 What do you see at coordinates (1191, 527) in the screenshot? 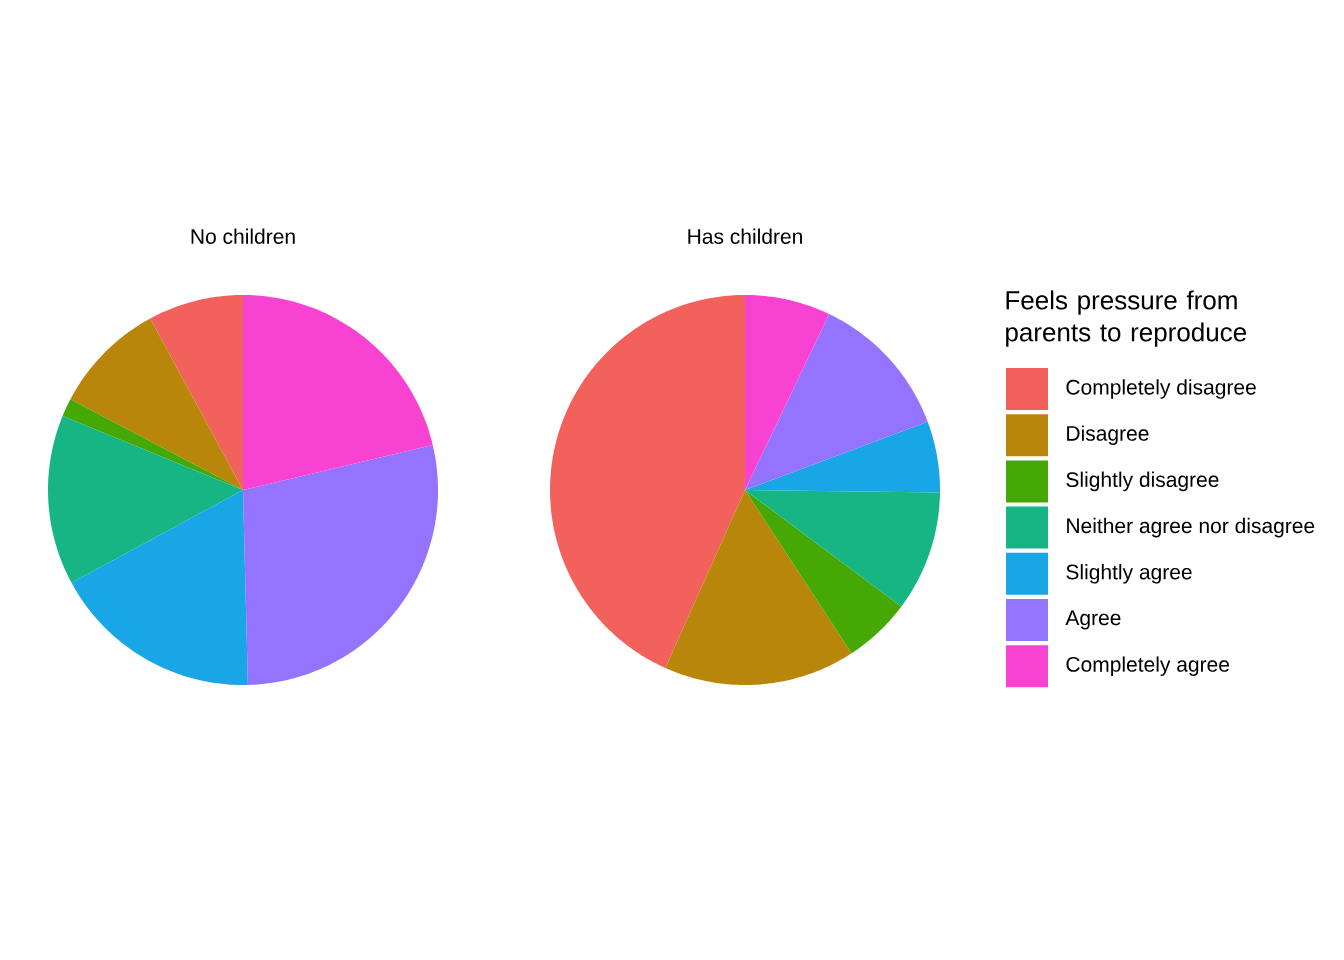
I see `legend-label: Neither agree nor disagree` at bounding box center [1191, 527].